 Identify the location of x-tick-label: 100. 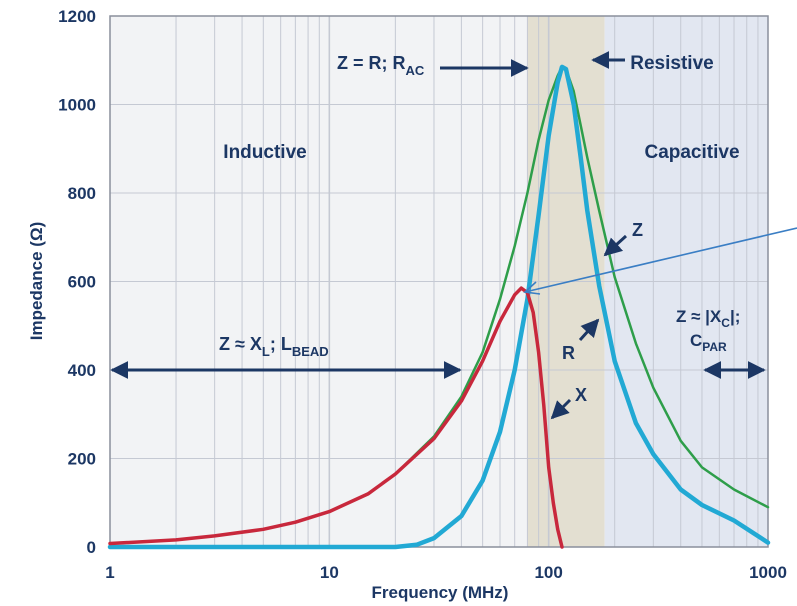
(548, 572).